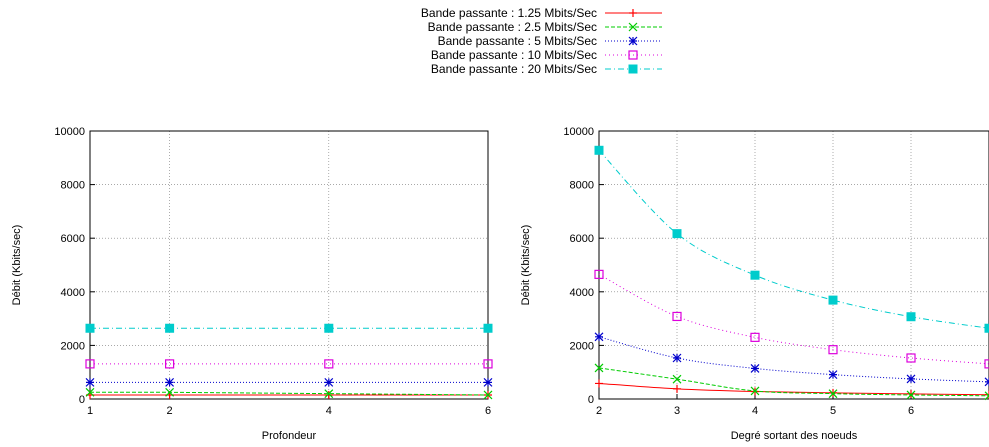 The image size is (989, 447). What do you see at coordinates (289, 436) in the screenshot?
I see `x-axis-label: Profondeur` at bounding box center [289, 436].